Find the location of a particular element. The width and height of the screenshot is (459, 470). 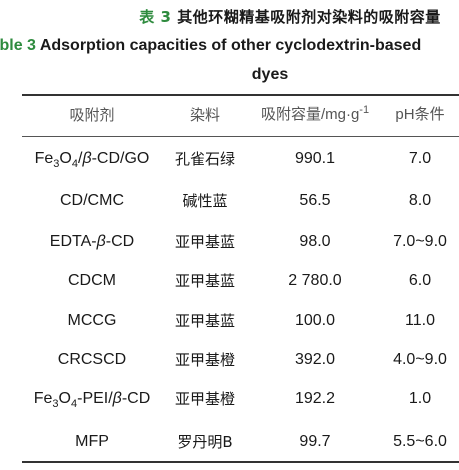

table-row: CRCSCD 亚甲基橙 392.0 4.0~9.0 is located at coordinates (229, 360).